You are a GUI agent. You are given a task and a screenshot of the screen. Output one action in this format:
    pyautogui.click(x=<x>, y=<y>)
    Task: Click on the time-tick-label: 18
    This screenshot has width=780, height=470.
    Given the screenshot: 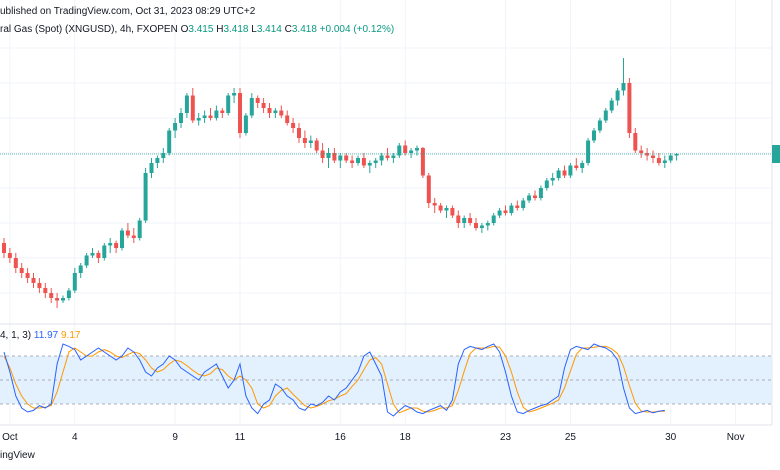 What is the action you would take?
    pyautogui.click(x=406, y=437)
    